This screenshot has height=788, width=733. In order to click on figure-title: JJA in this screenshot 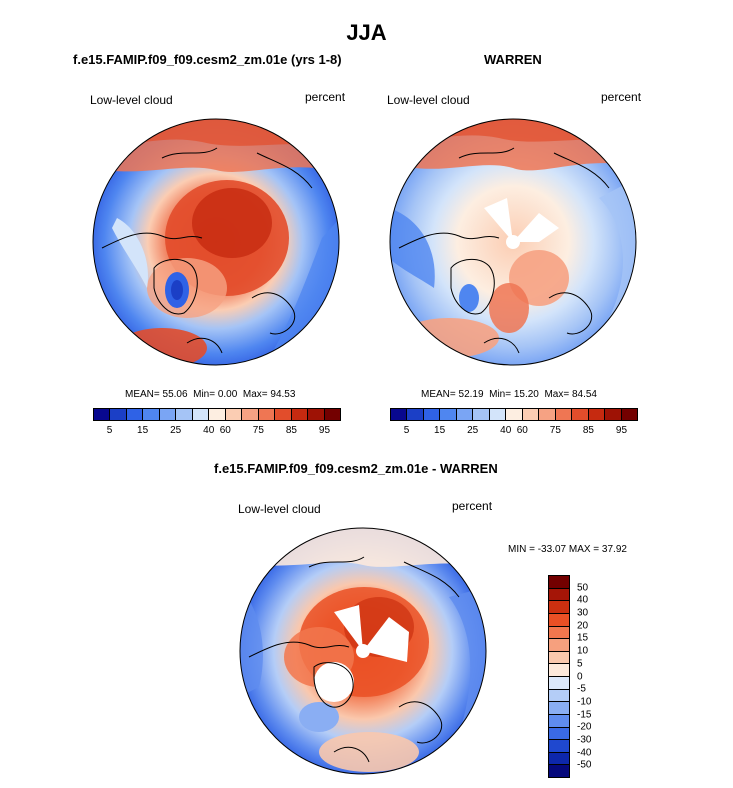, I will do `click(366, 32)`.